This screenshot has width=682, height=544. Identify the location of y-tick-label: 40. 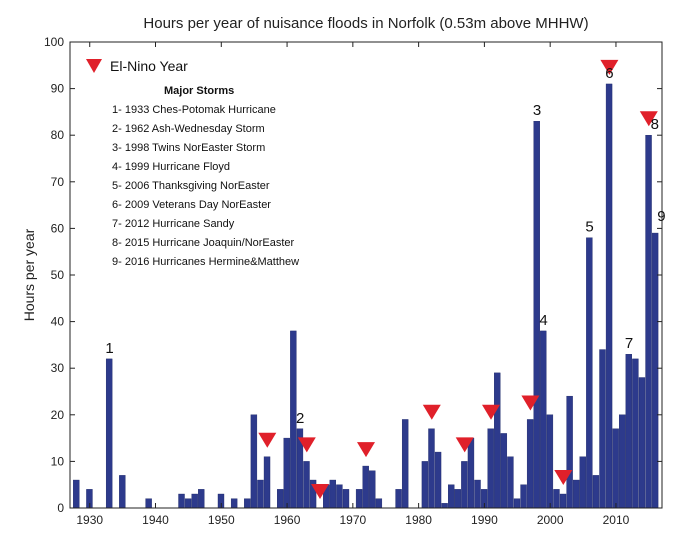
(58, 322).